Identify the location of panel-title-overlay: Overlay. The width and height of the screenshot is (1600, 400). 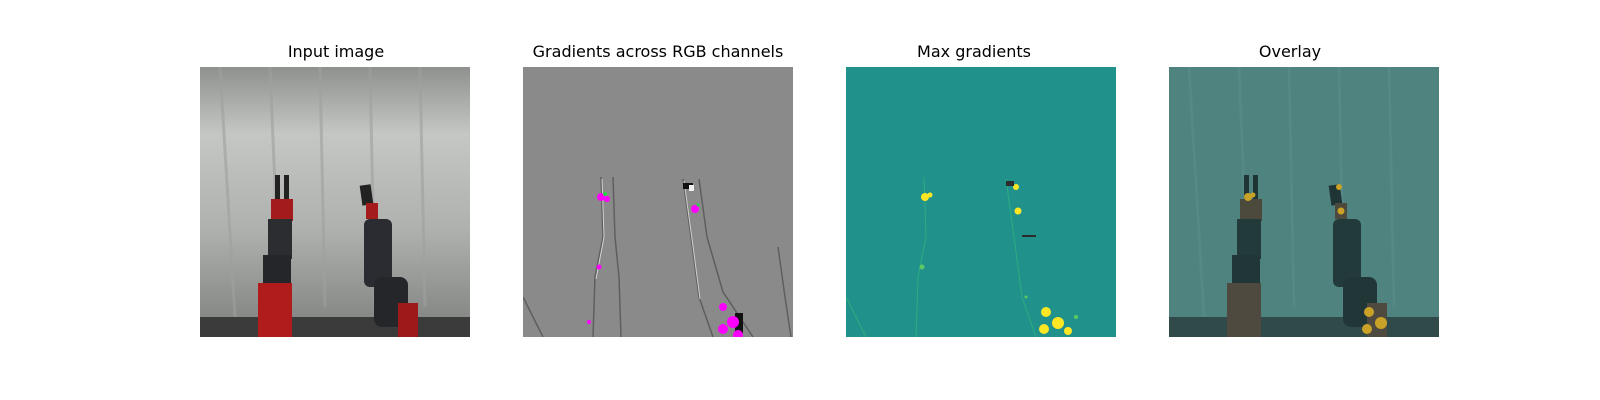
(1290, 51).